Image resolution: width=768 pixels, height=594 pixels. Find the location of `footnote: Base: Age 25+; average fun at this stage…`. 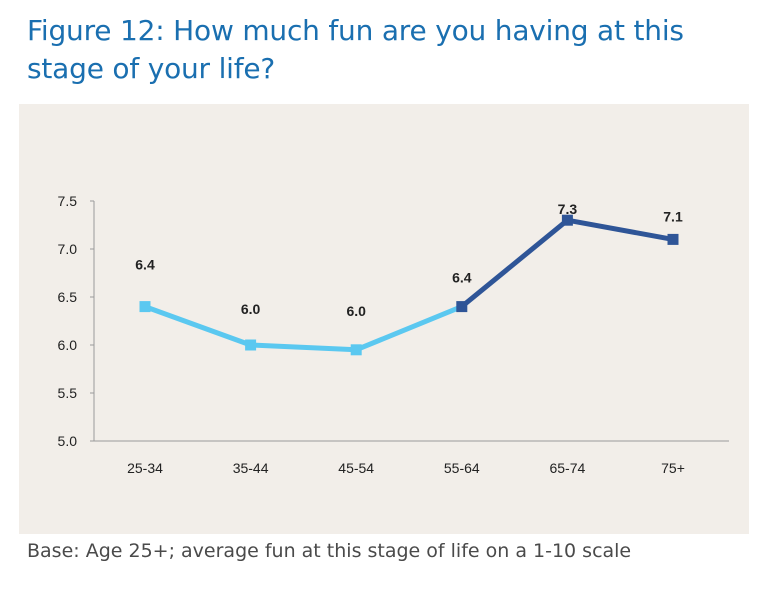

footnote: Base: Age 25+; average fun at this stage… is located at coordinates (329, 551).